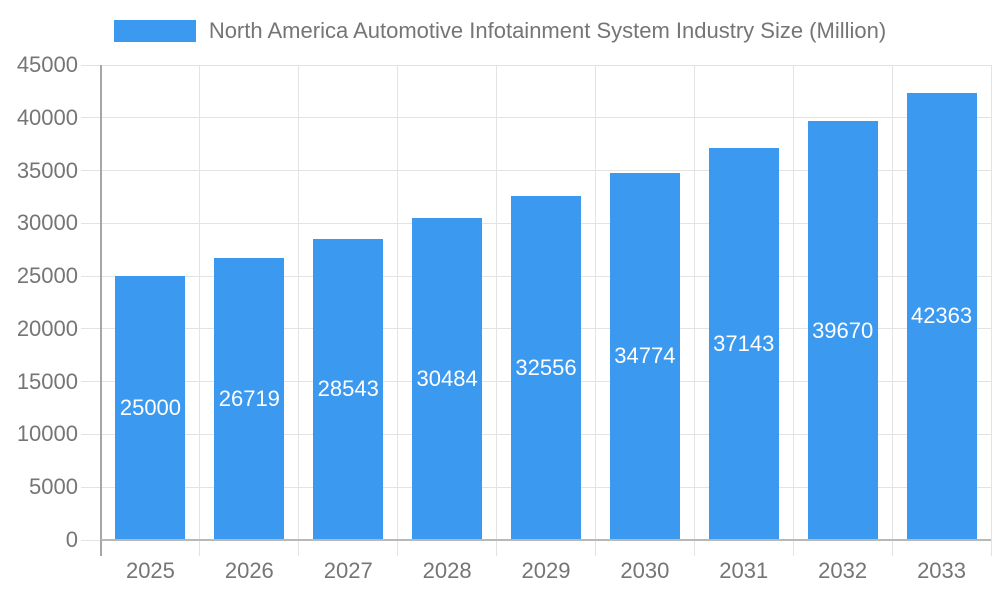 This screenshot has width=1000, height=600. Describe the element at coordinates (645, 570) in the screenshot. I see `x-axis-tick-label: 2030` at that location.